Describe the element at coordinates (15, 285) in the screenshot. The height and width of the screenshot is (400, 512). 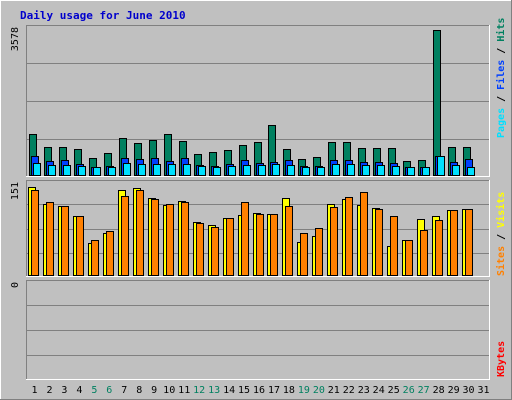
I see `y-max-label-panel-3: 0` at that location.